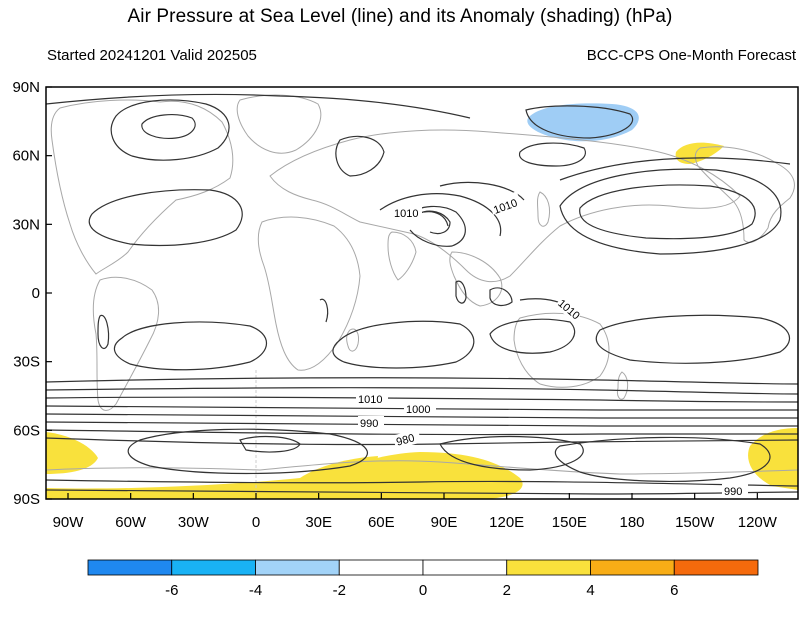  I want to click on coastline-south-america, so click(125, 343).